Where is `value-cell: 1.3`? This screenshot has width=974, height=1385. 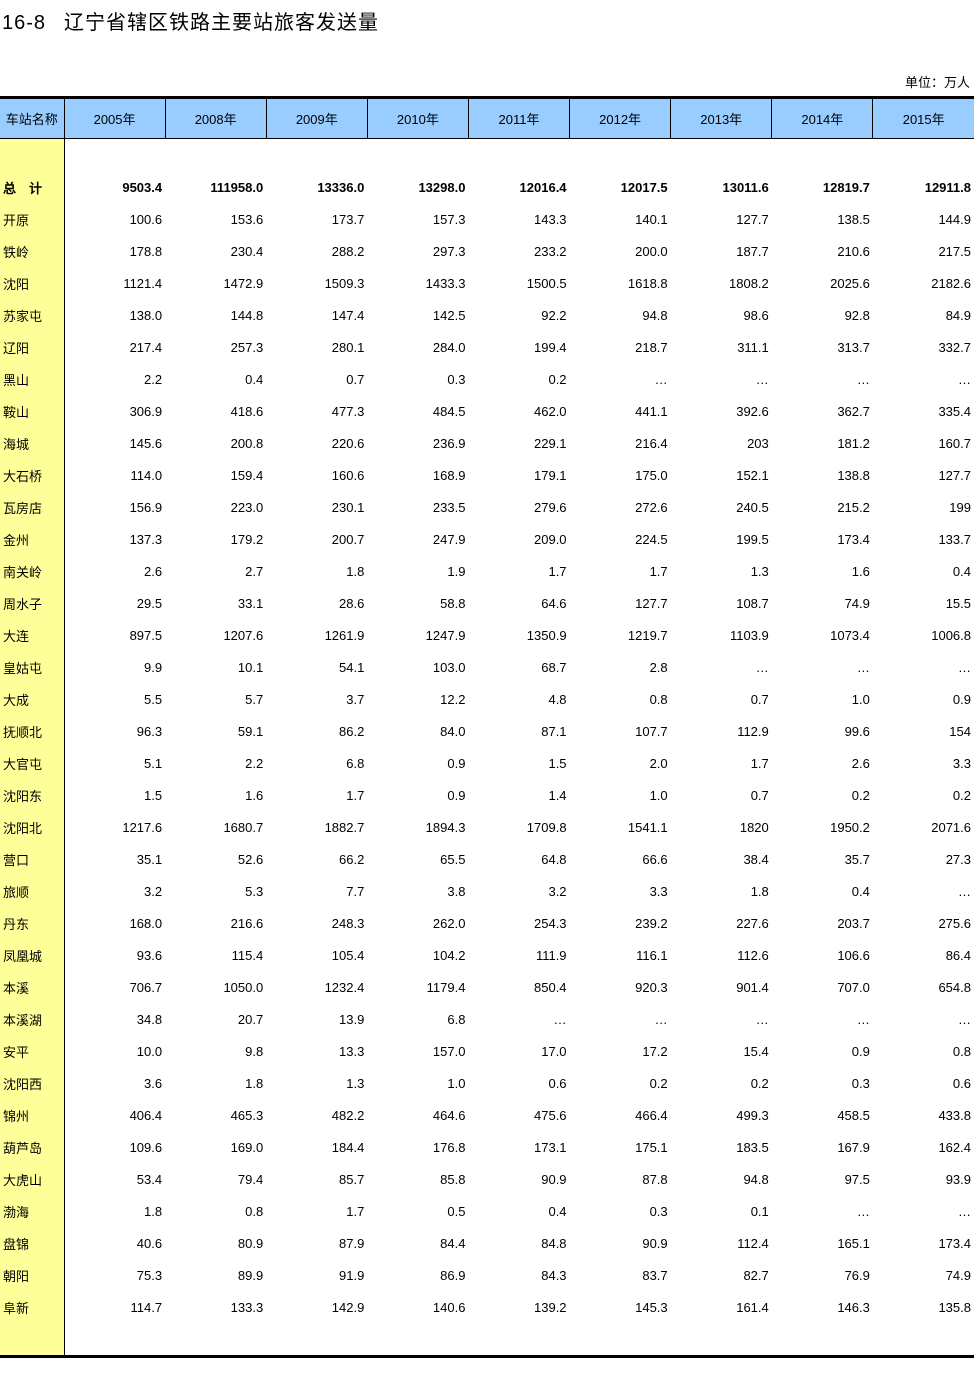 value-cell: 1.3 is located at coordinates (355, 1083).